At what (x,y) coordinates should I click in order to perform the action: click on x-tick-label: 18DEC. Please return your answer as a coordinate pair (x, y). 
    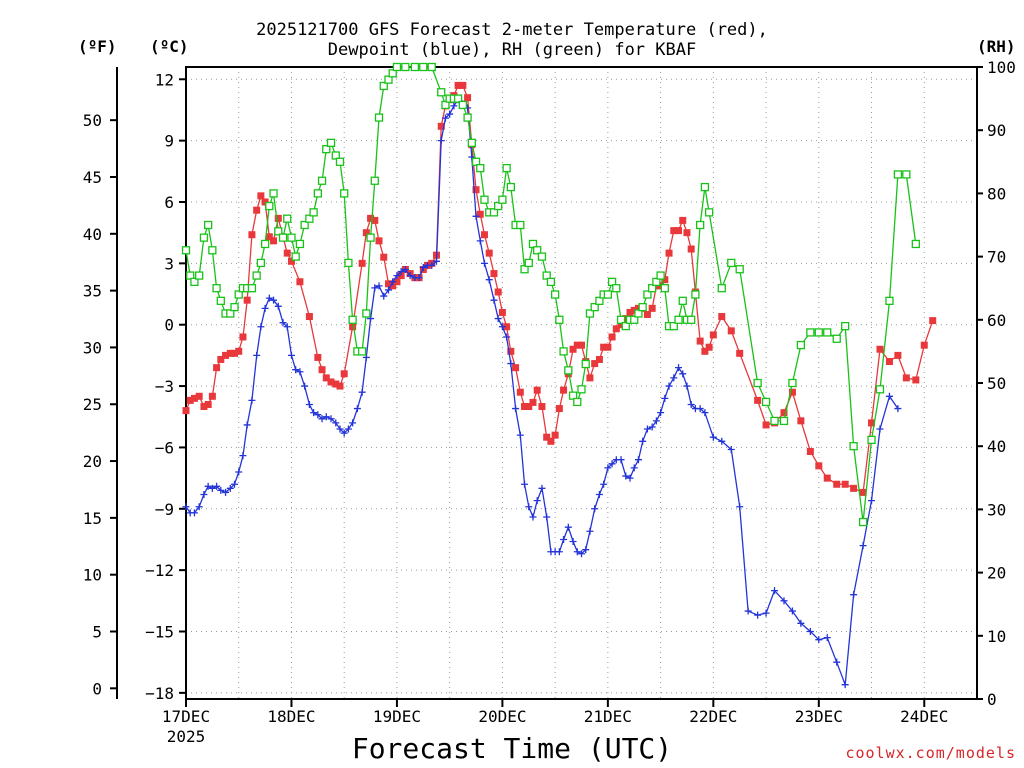
    Looking at the image, I should click on (291, 716).